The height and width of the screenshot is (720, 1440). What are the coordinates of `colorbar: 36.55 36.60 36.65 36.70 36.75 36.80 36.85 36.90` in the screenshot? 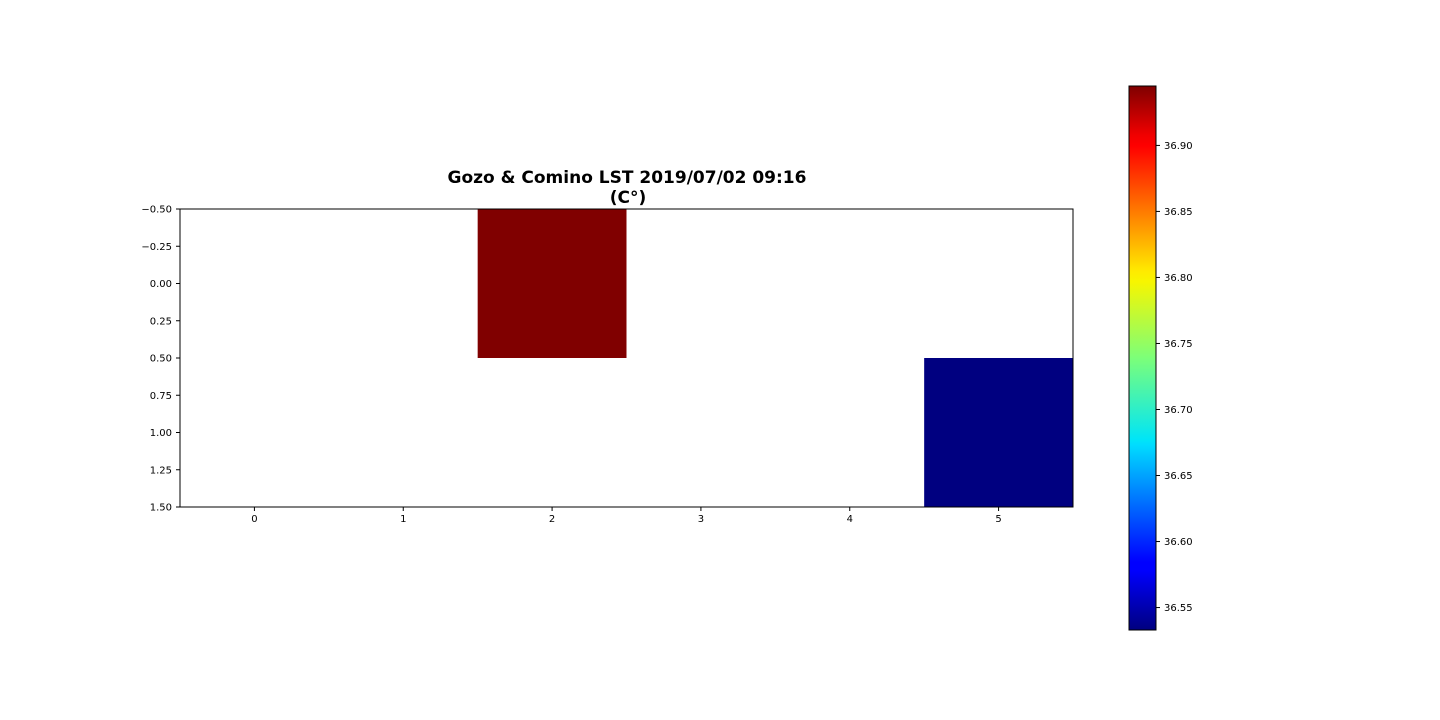 It's located at (1160, 358).